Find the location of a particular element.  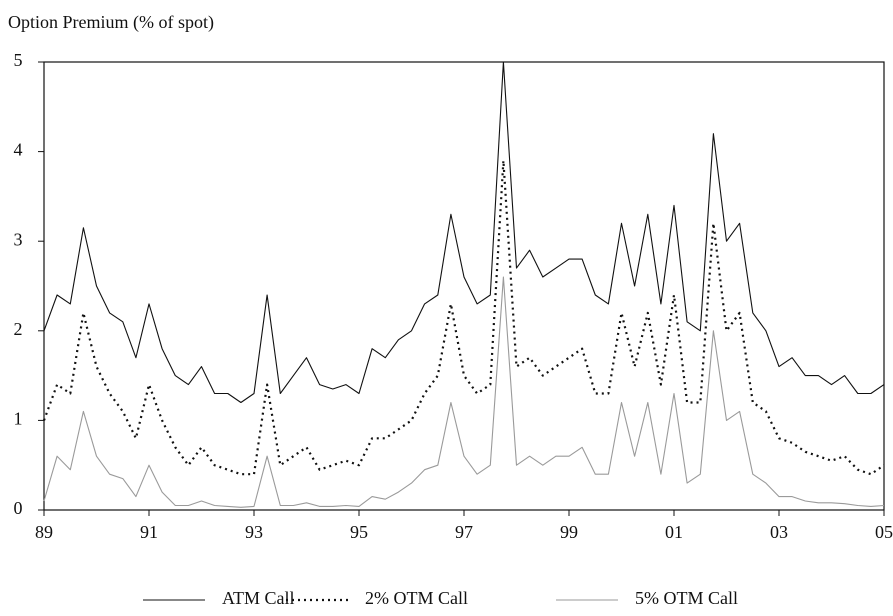

legend-label: 5% OTM Call is located at coordinates (686, 598).